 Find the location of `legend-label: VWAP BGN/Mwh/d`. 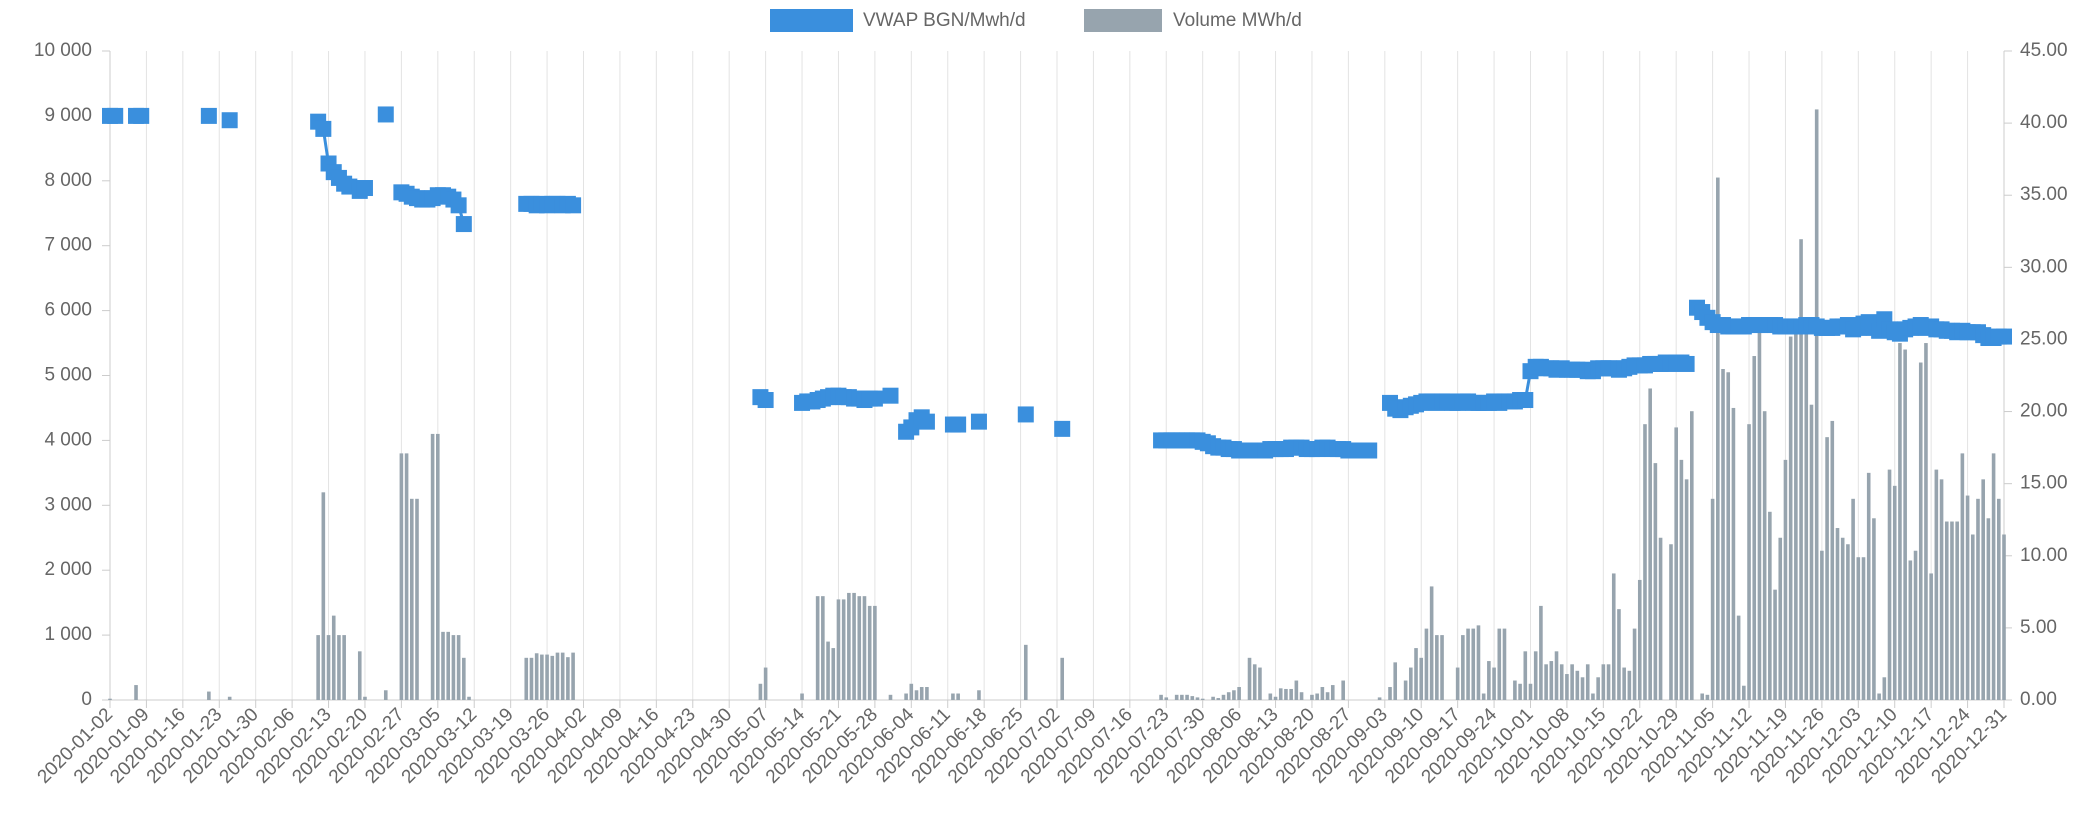

legend-label: VWAP BGN/Mwh/d is located at coordinates (944, 20).